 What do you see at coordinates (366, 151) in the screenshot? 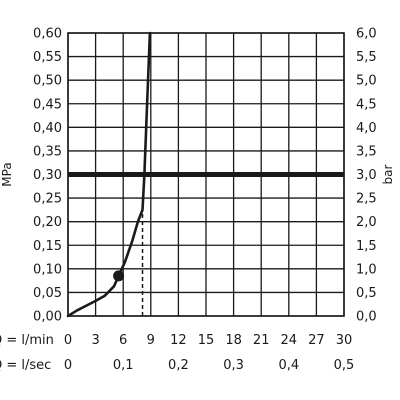
I see `y-tick-label-right: 3,5` at bounding box center [366, 151].